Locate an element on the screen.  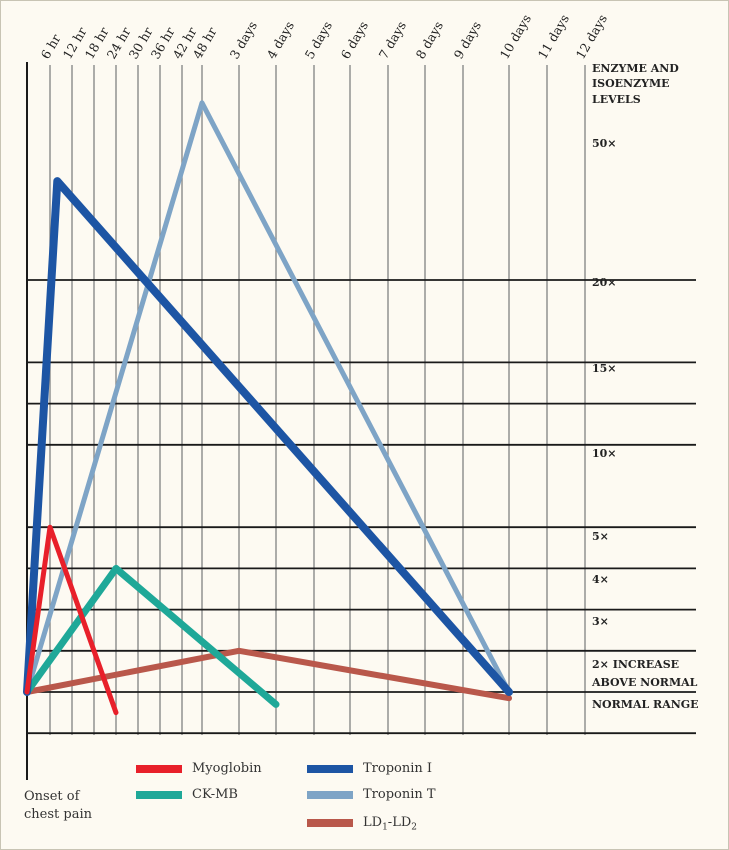
onset-line-1: Onset of is located at coordinates (52, 796).